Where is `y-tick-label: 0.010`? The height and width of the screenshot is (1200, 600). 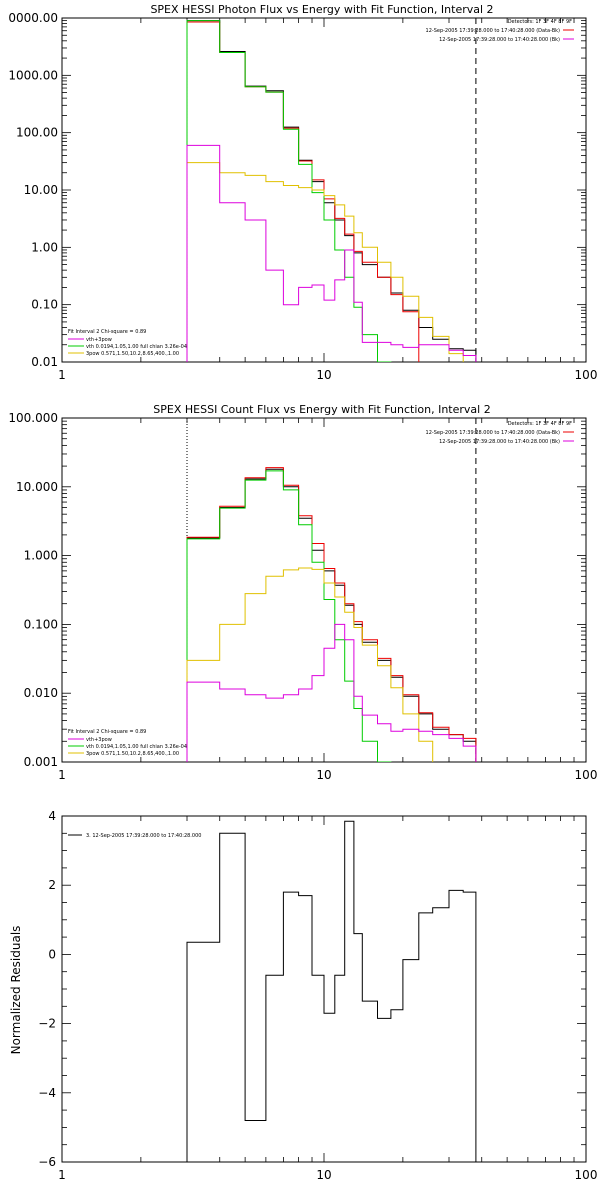
y-tick-label: 0.010 is located at coordinates (41, 693).